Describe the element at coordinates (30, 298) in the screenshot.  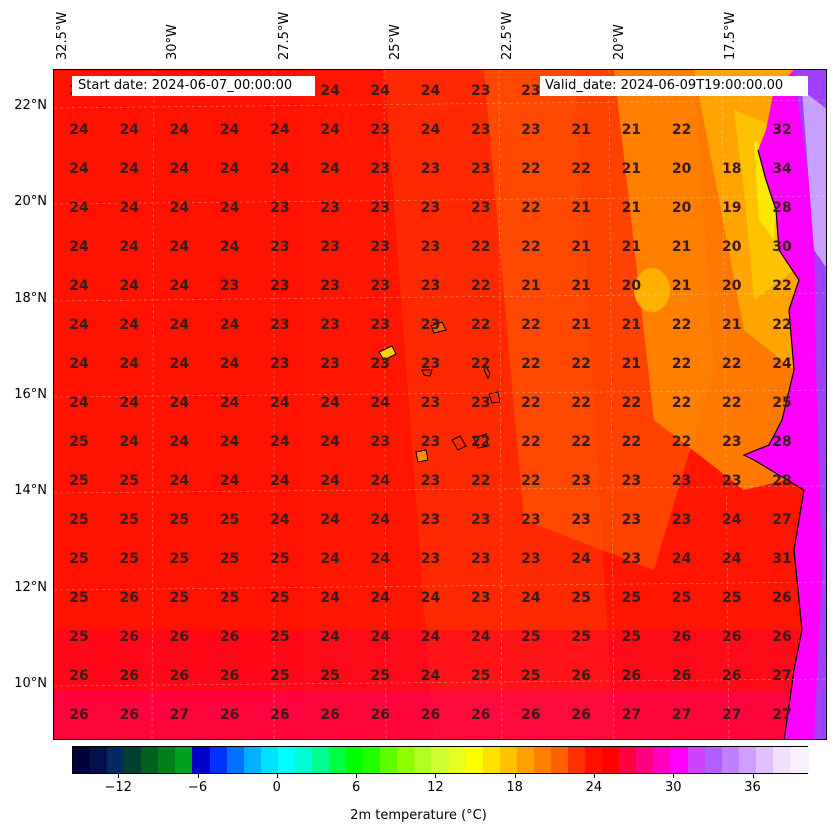
I see `lat-label-18n: 18°N` at that location.